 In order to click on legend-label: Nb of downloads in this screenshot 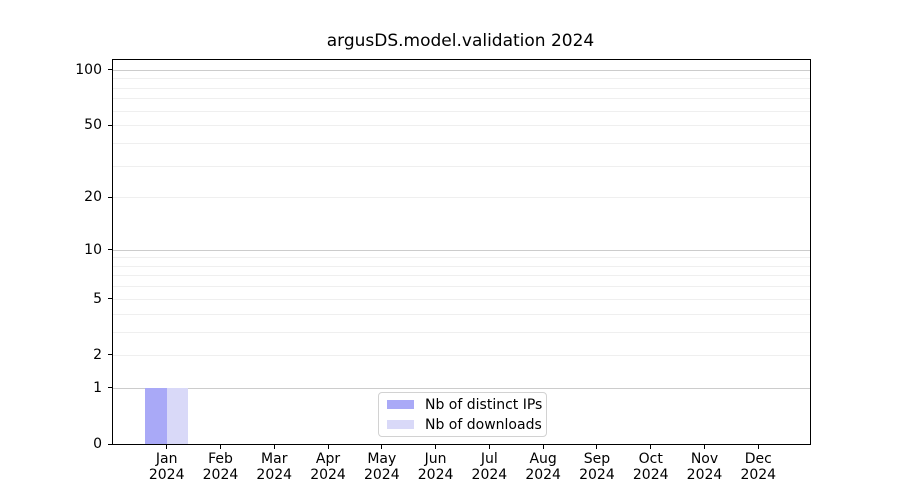, I will do `click(483, 424)`.